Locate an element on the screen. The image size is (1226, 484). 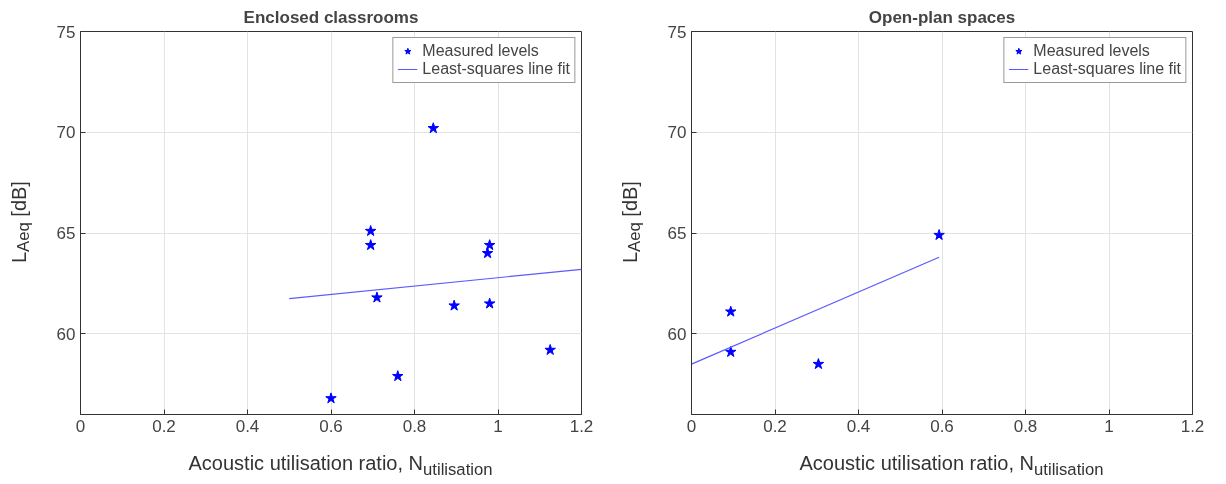
chart-title: Enclosed classrooms is located at coordinates (331, 17).